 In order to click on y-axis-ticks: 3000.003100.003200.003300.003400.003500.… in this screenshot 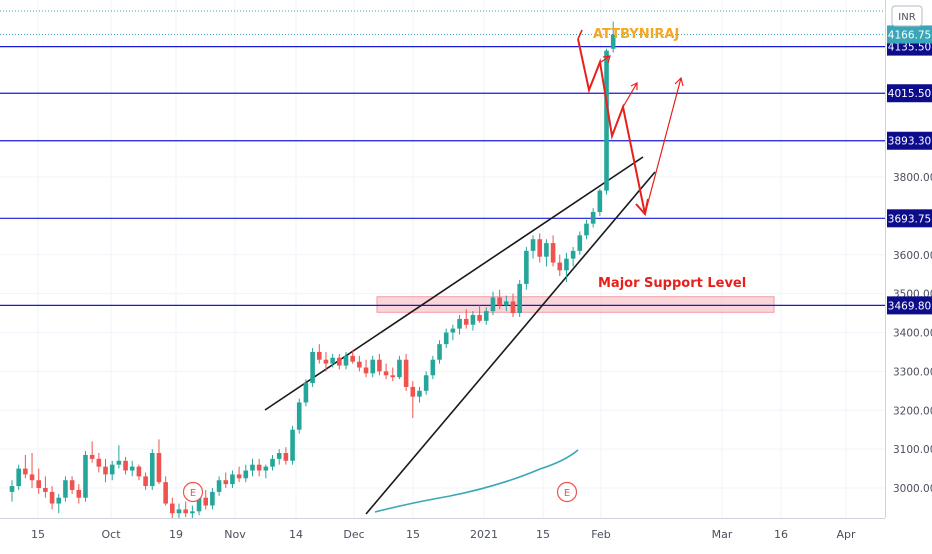, I will do `click(912, 333)`.